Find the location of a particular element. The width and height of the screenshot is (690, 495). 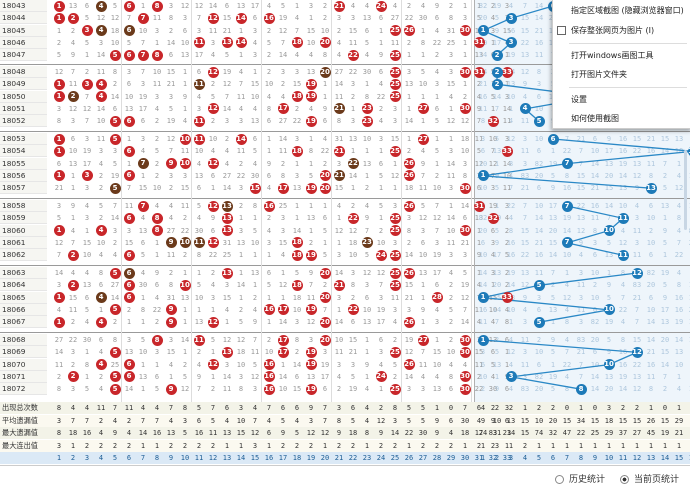

menu-item-help: 如何使用截图 is located at coordinates (621, 119).